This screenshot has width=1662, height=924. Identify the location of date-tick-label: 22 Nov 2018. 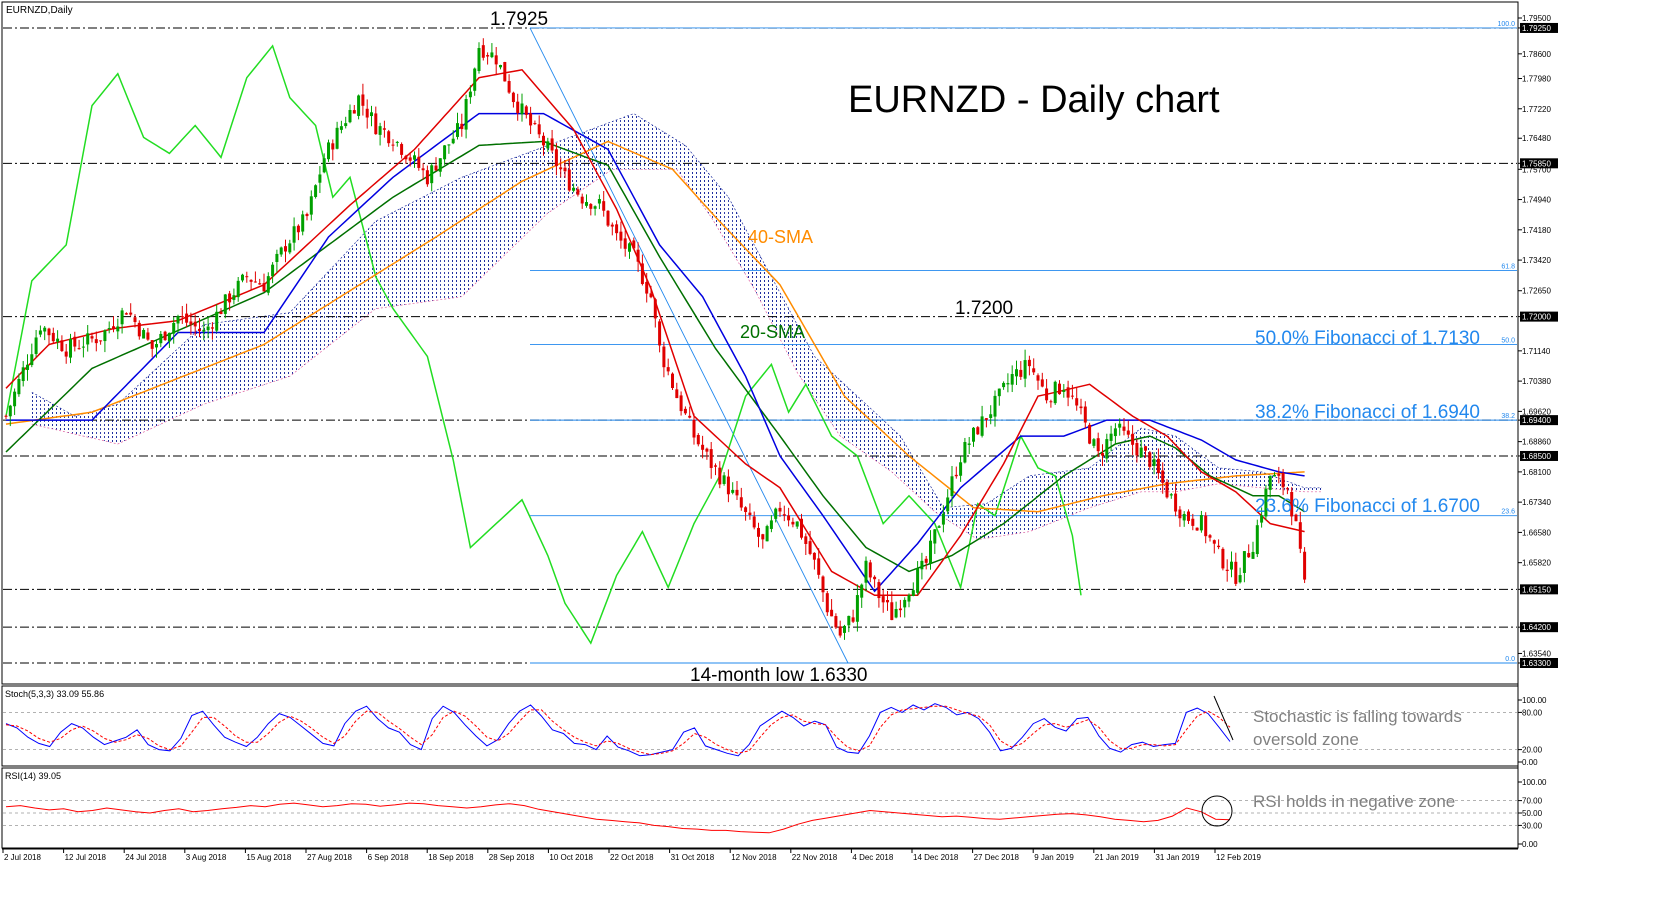
(815, 857).